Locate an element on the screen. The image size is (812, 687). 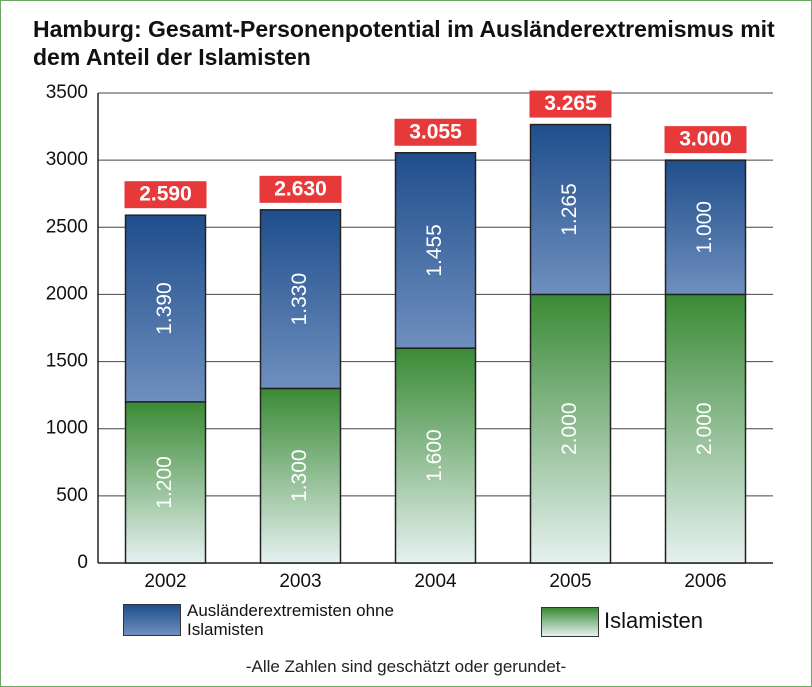
y-tick-label: 3500 is located at coordinates (67, 92).